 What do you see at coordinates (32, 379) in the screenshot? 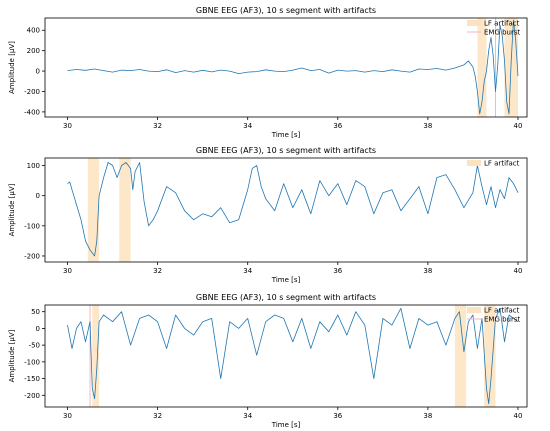
I see `y-tick-label: -150` at bounding box center [32, 379].